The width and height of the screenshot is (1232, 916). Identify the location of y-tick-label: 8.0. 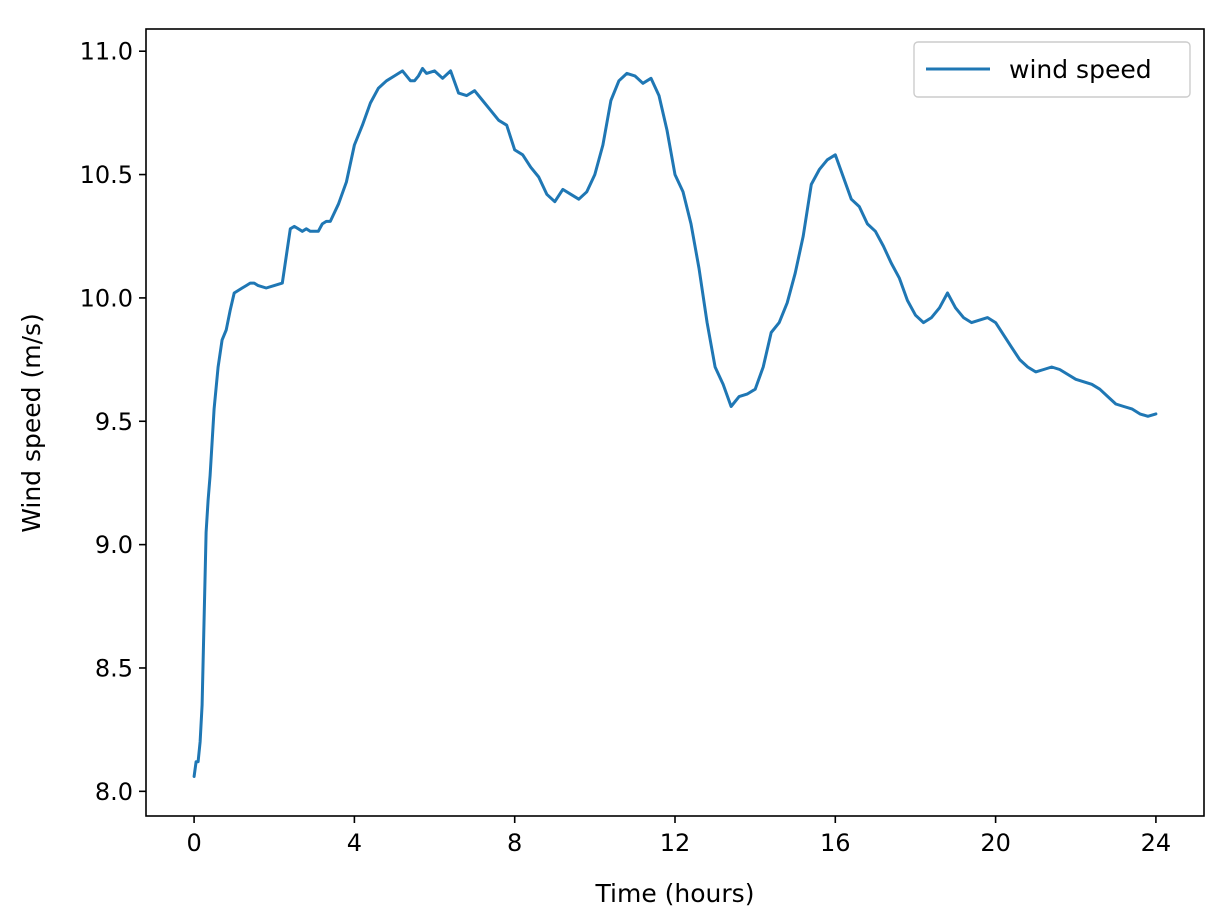
(114, 792).